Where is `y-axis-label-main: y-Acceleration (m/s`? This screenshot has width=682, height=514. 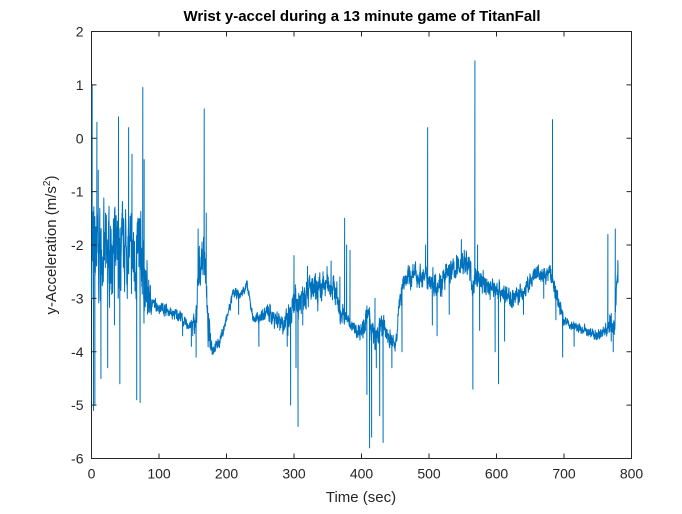
y-axis-label-main: y-Acceleration (m/s is located at coordinates (51, 250).